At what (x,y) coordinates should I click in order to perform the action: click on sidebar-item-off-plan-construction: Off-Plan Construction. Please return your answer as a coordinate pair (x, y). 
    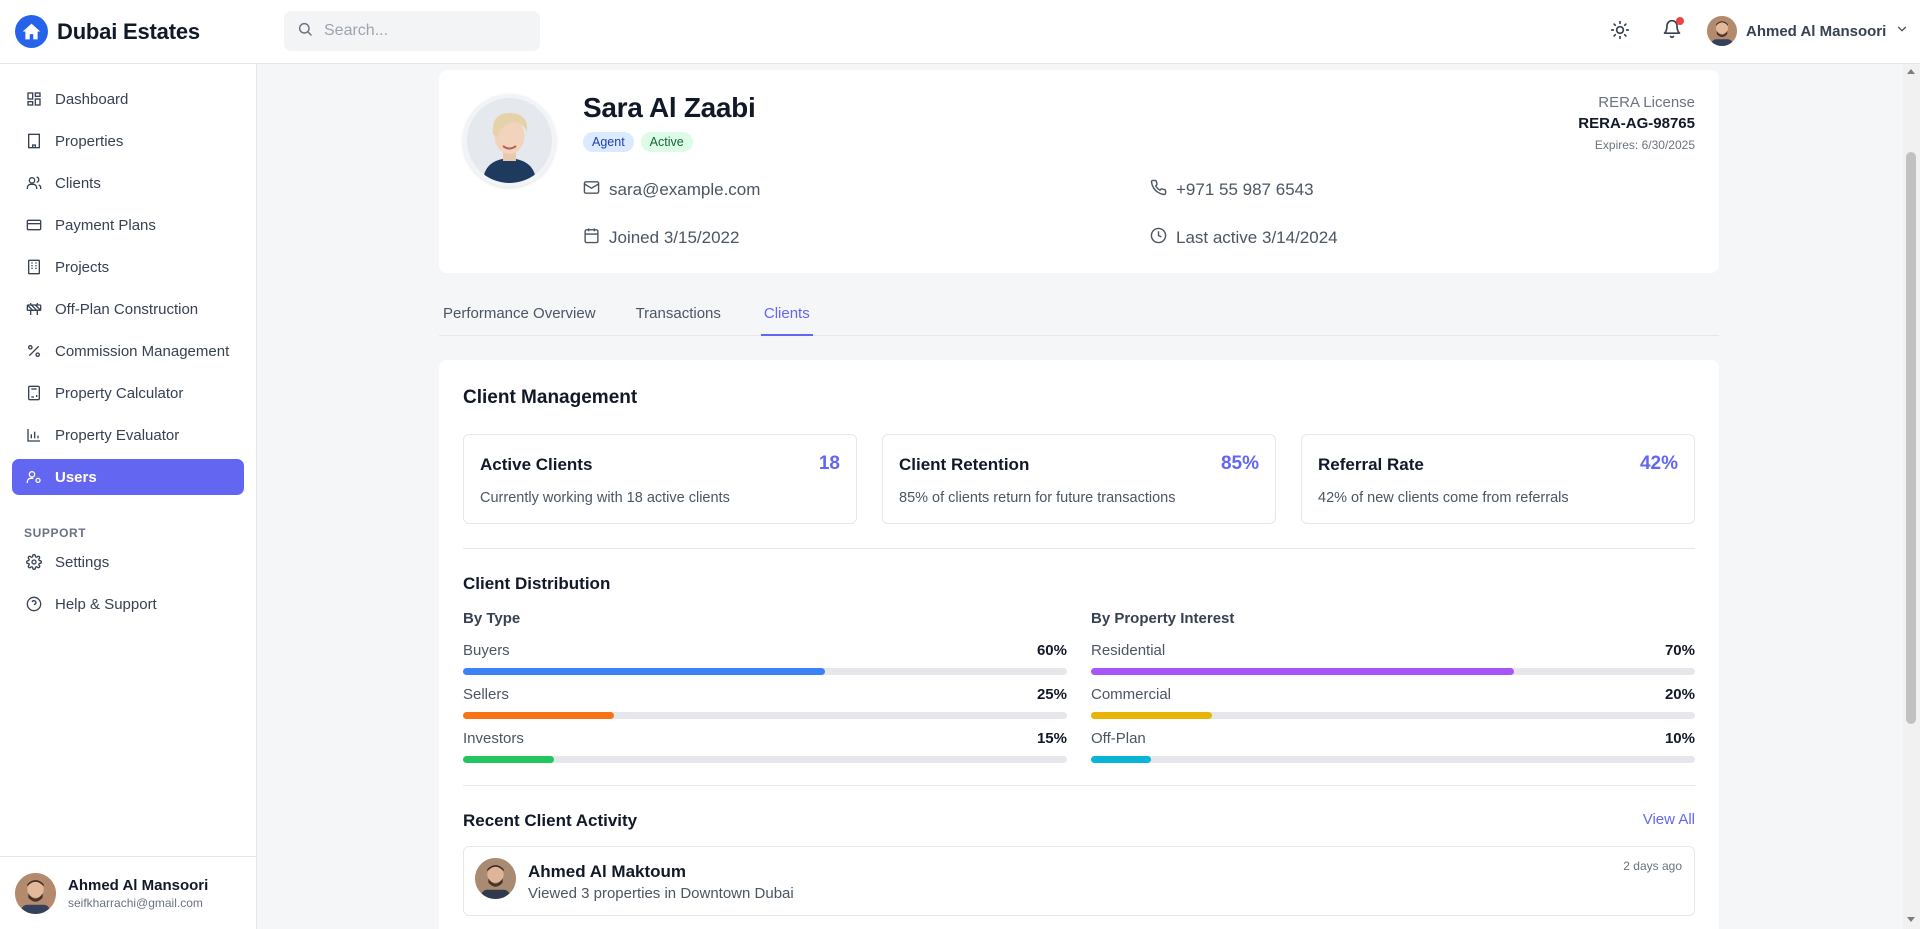
    Looking at the image, I should click on (128, 309).